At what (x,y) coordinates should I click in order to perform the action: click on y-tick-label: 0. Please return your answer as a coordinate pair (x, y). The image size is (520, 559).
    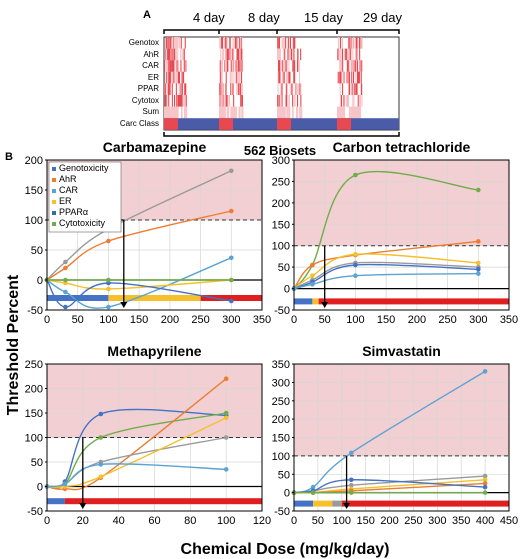
    Looking at the image, I should click on (40, 488).